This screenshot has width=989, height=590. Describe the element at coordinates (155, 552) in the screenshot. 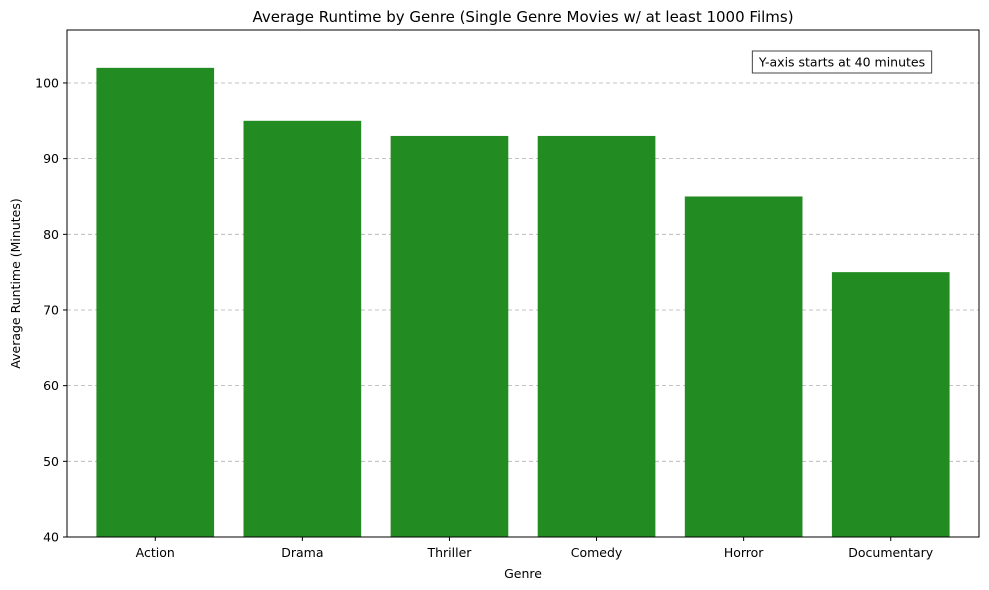

I see `x-tick-label-action: Action` at that location.